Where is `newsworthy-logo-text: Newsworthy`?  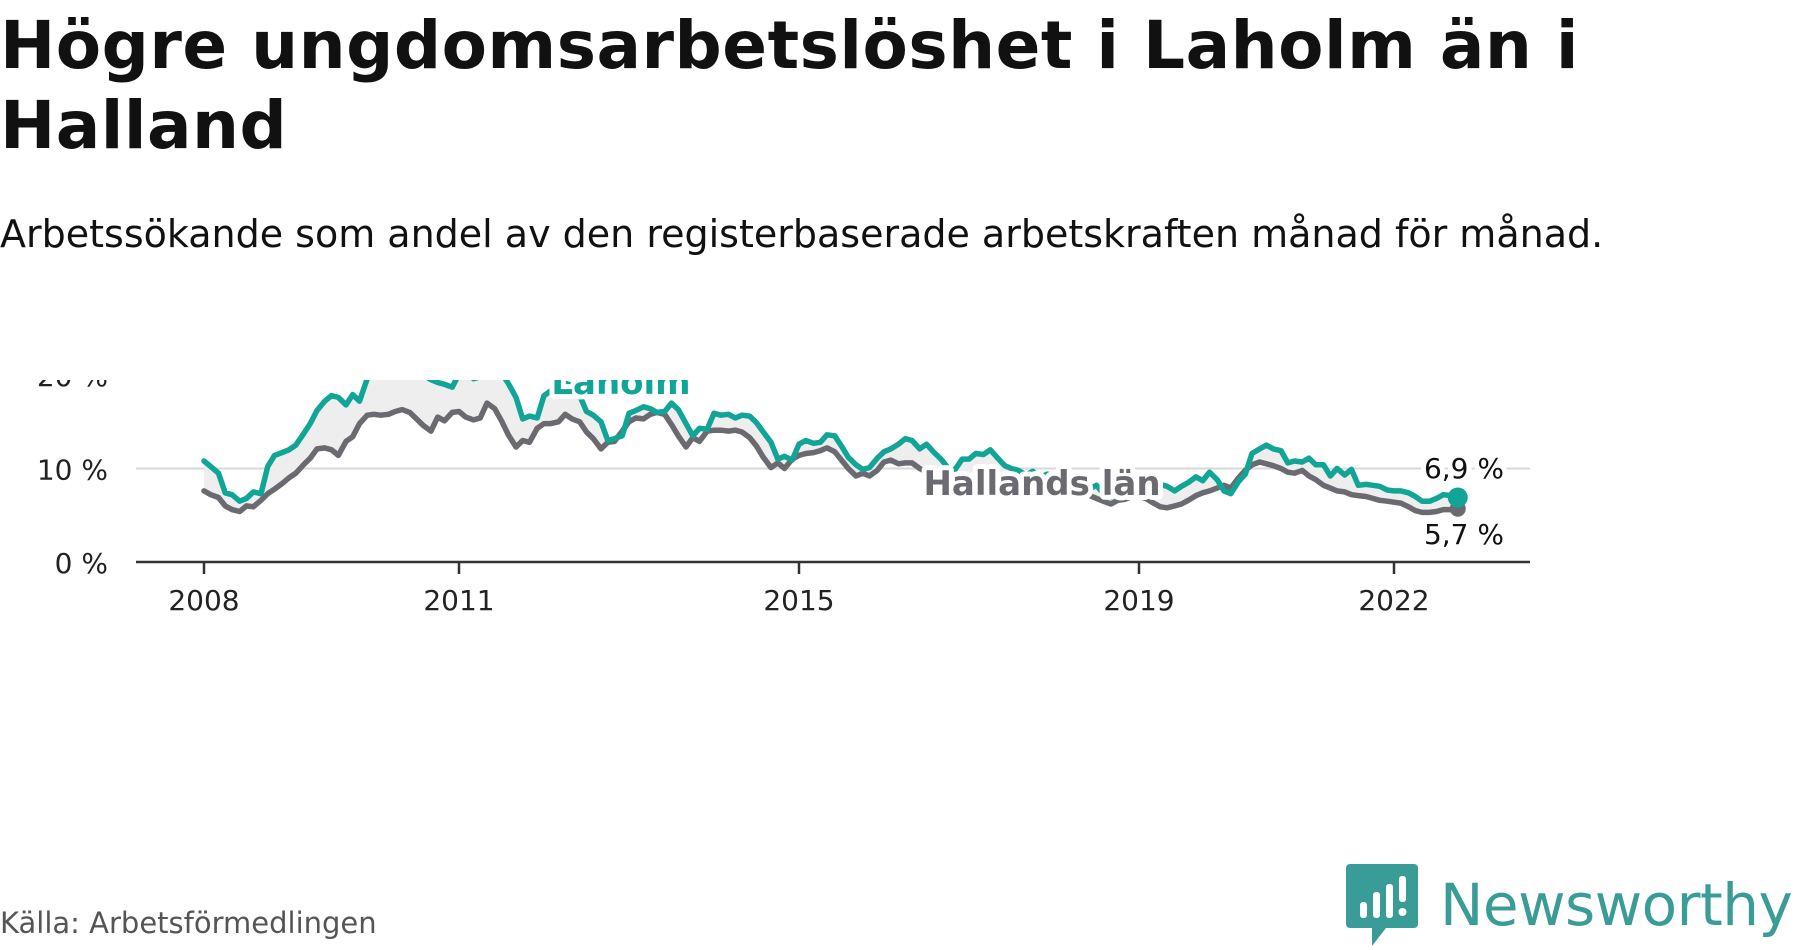 newsworthy-logo-text: Newsworthy is located at coordinates (1616, 905).